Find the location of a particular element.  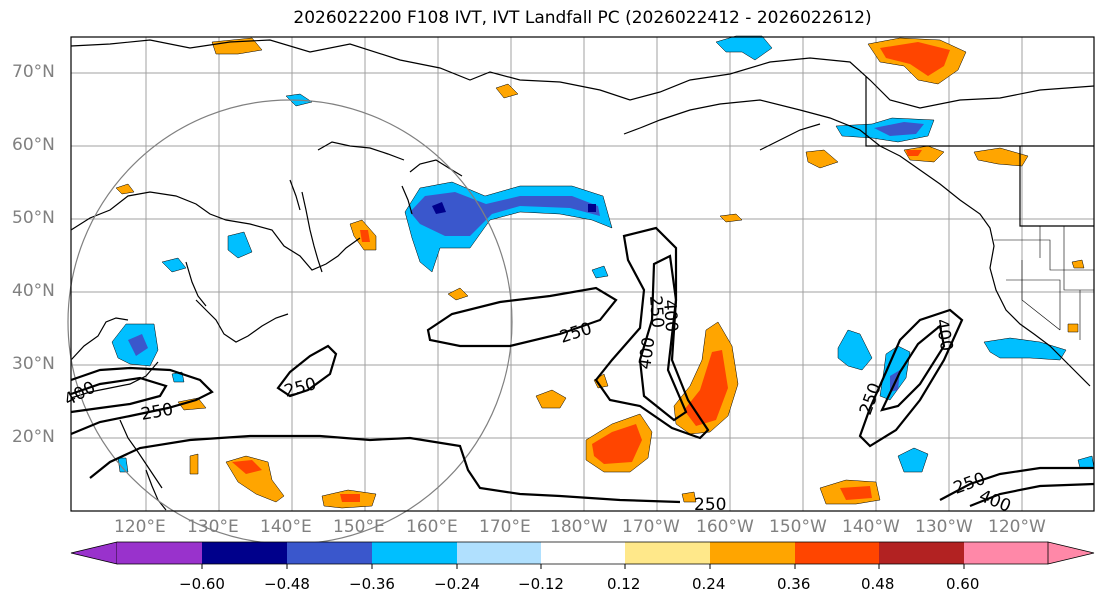

colorbar is located at coordinates (582, 555).